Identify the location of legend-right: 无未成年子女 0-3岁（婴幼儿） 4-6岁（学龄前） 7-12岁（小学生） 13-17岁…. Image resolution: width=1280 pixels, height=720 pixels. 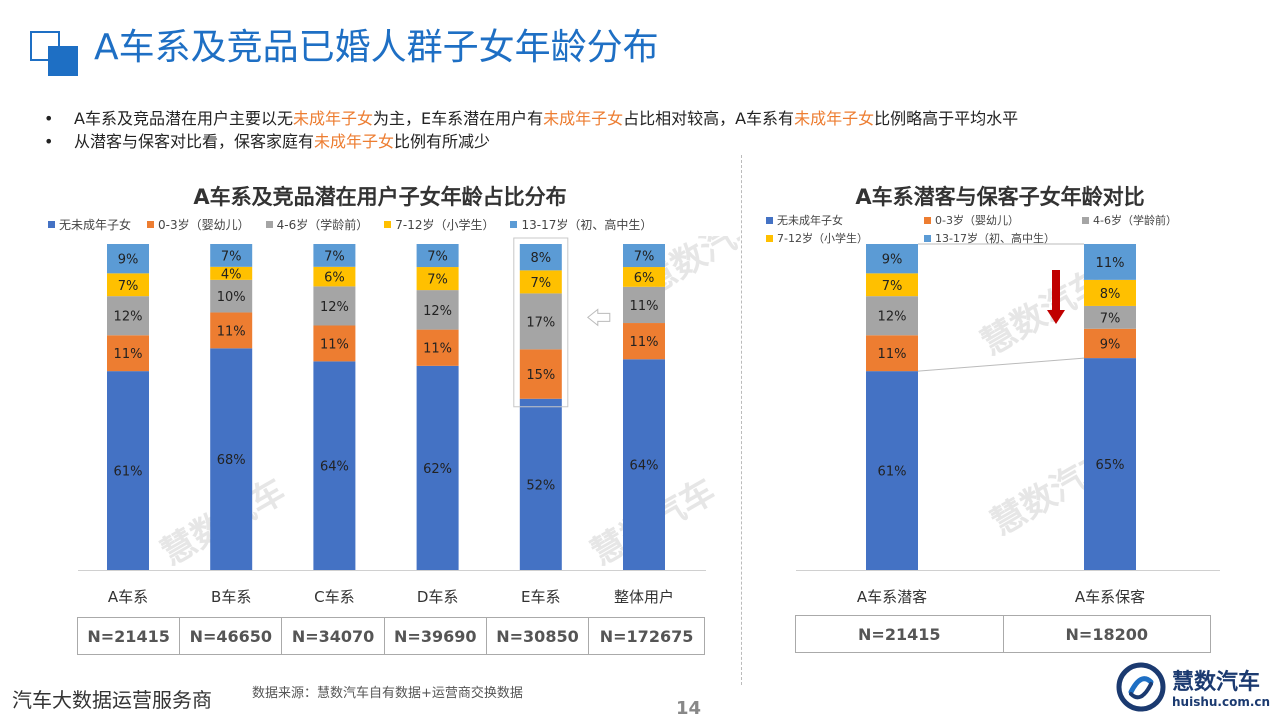
(986, 229).